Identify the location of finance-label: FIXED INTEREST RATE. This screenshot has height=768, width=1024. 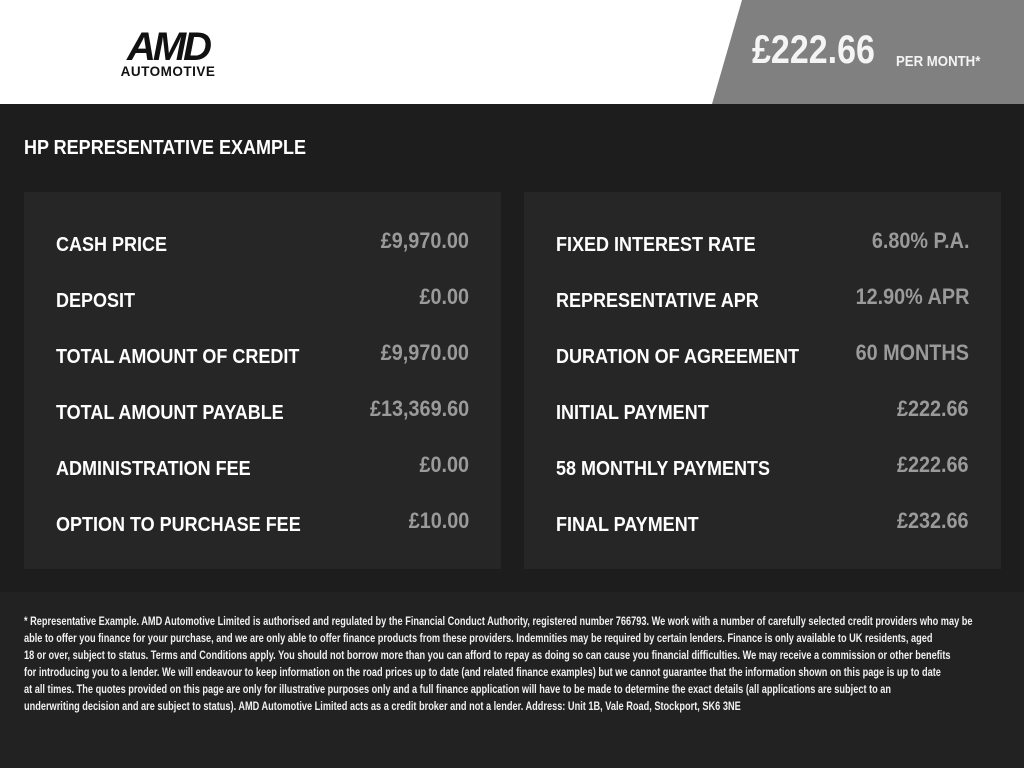
(656, 245).